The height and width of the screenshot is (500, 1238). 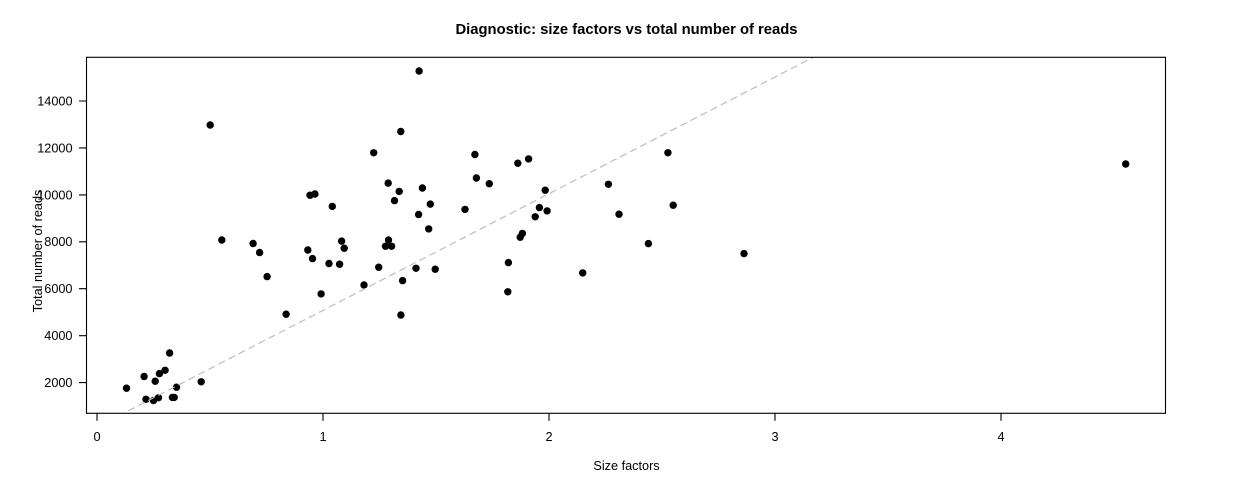 I want to click on svg-text: 6000, so click(x=58, y=289).